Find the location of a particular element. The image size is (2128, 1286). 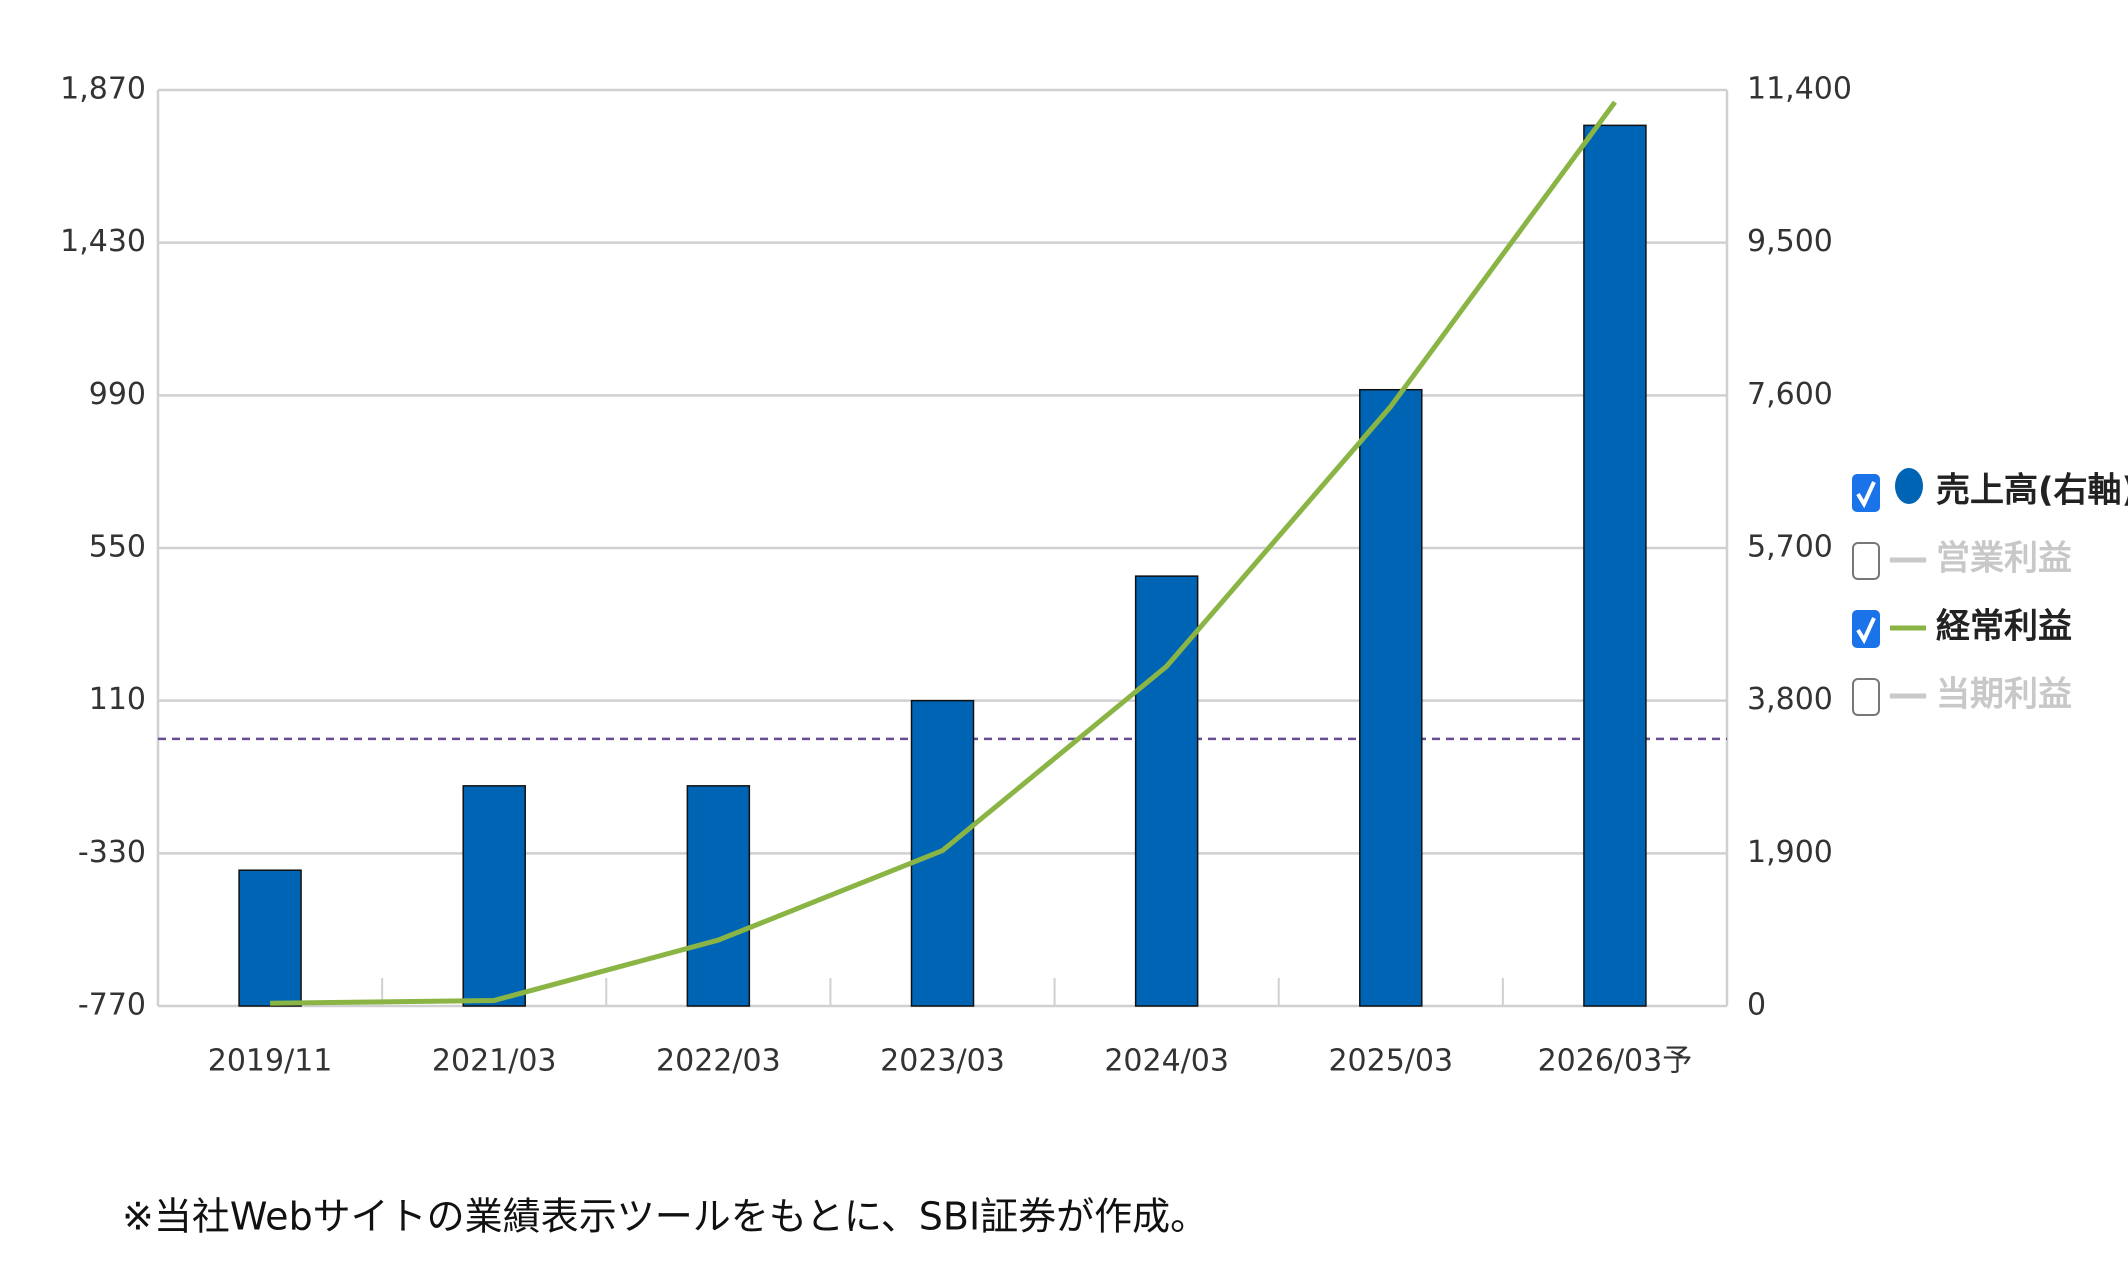

x-tick-label: 2019/11 is located at coordinates (270, 1061).